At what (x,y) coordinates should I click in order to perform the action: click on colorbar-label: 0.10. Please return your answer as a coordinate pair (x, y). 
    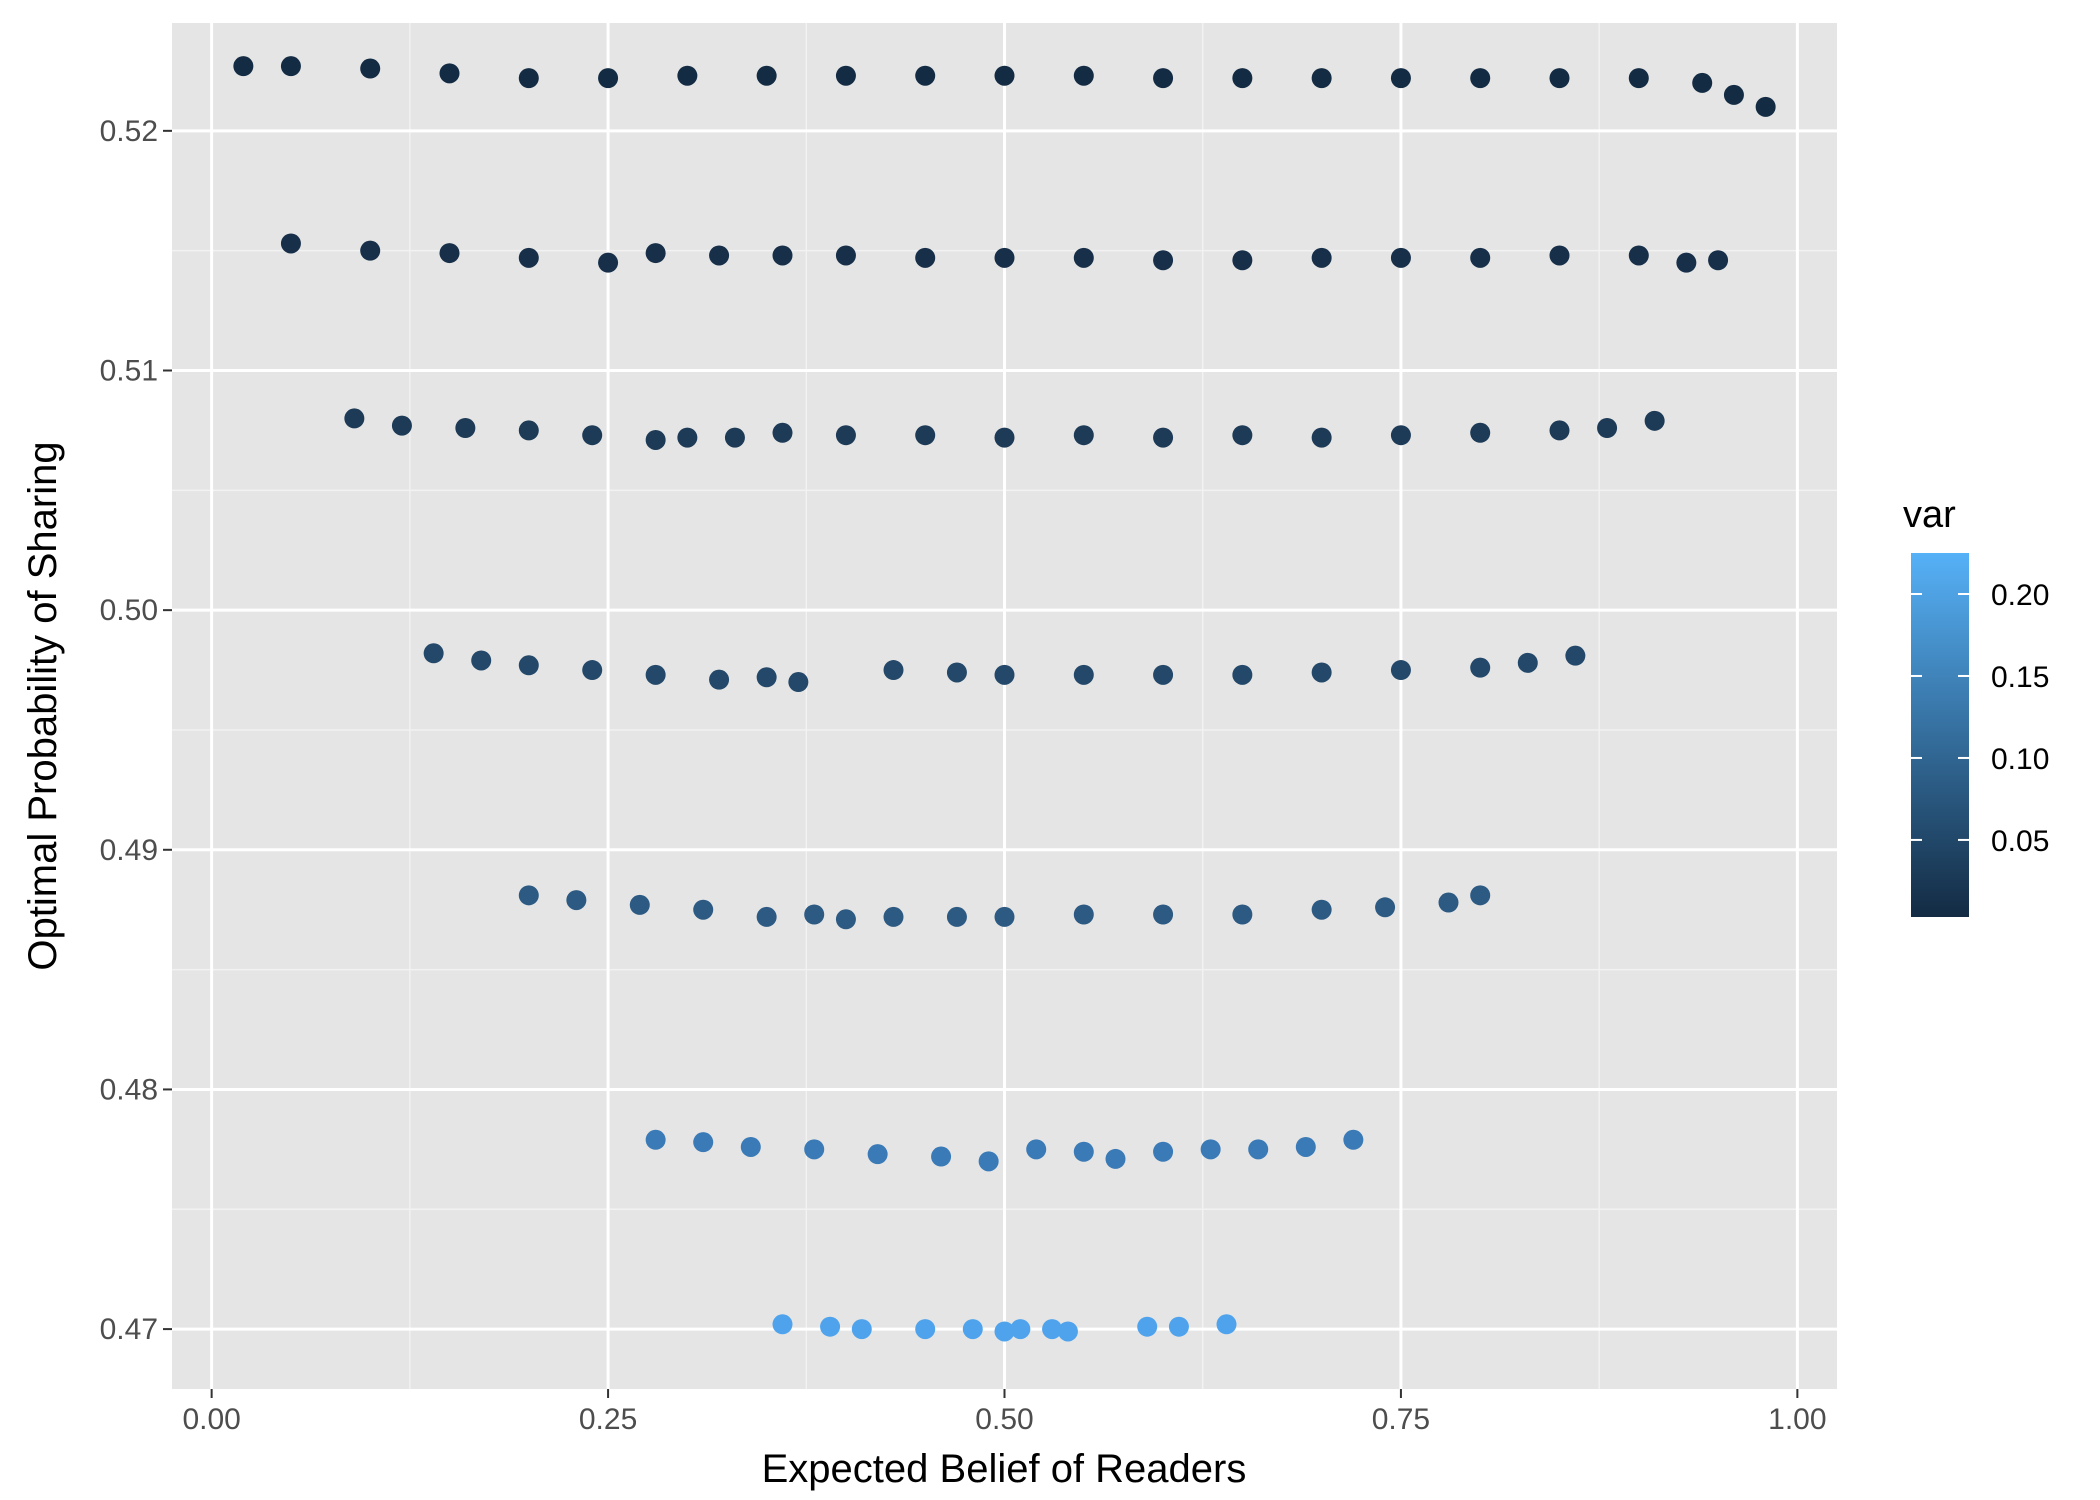
    Looking at the image, I should click on (2020, 759).